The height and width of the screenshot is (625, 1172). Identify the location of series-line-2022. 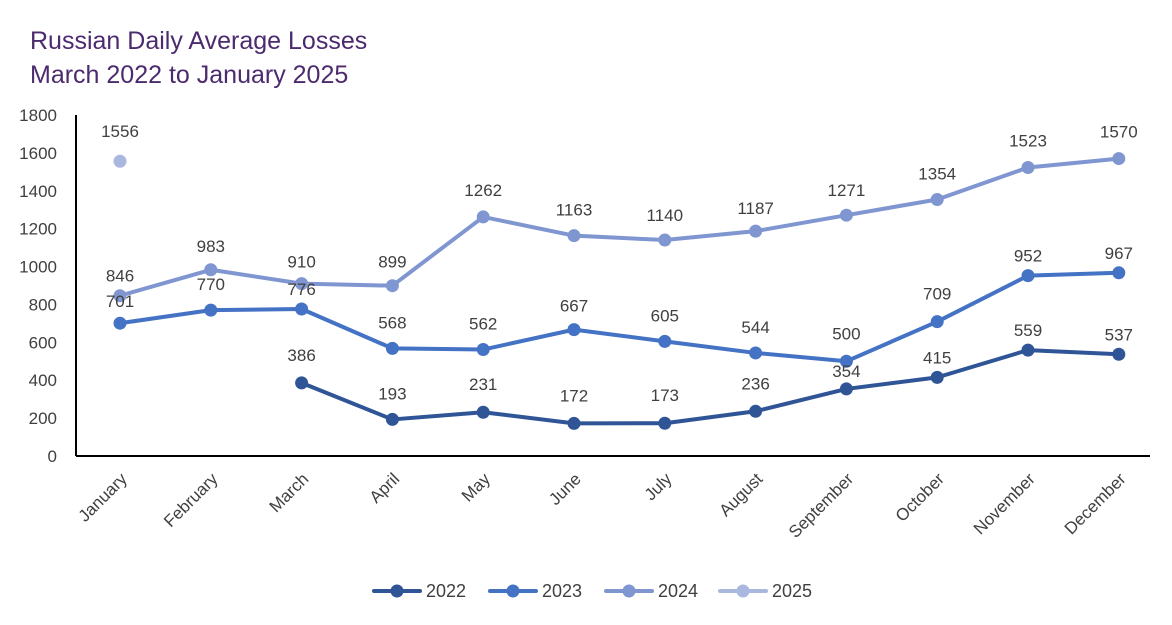
(710, 387).